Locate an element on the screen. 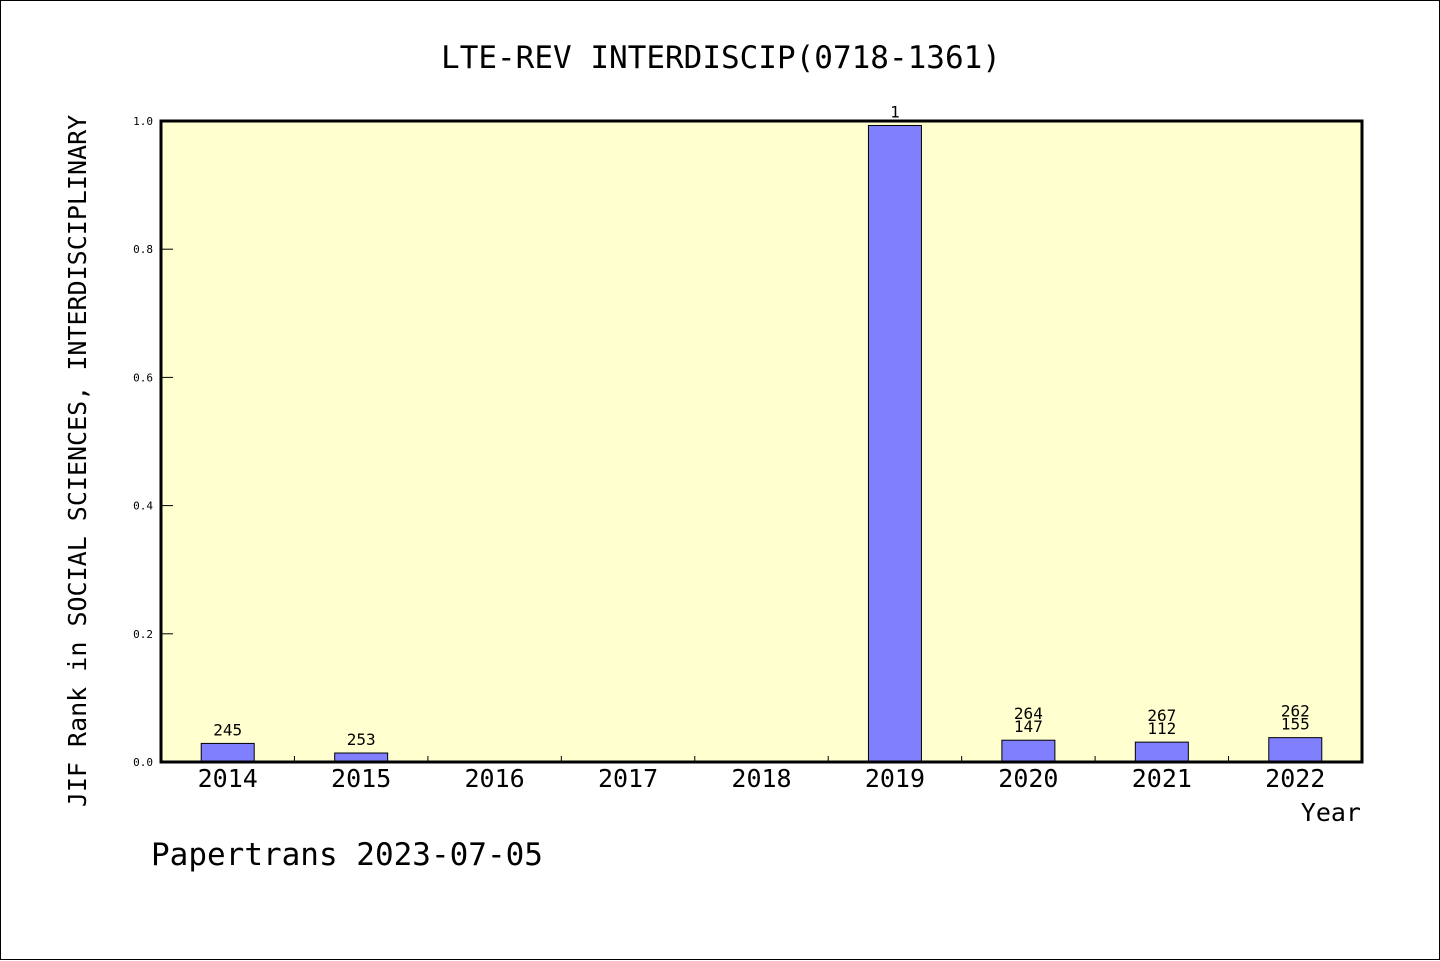 The height and width of the screenshot is (961, 1440). data-label-2021: 267 is located at coordinates (1161, 715).